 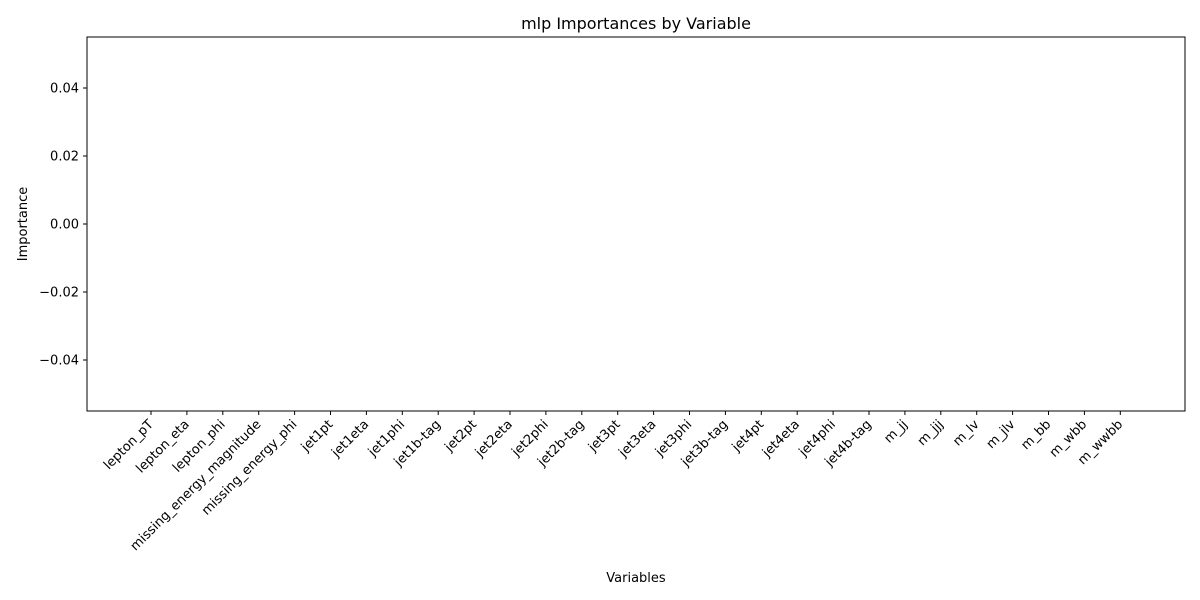 I want to click on x-tick-label: jet4eta, so click(x=781, y=439).